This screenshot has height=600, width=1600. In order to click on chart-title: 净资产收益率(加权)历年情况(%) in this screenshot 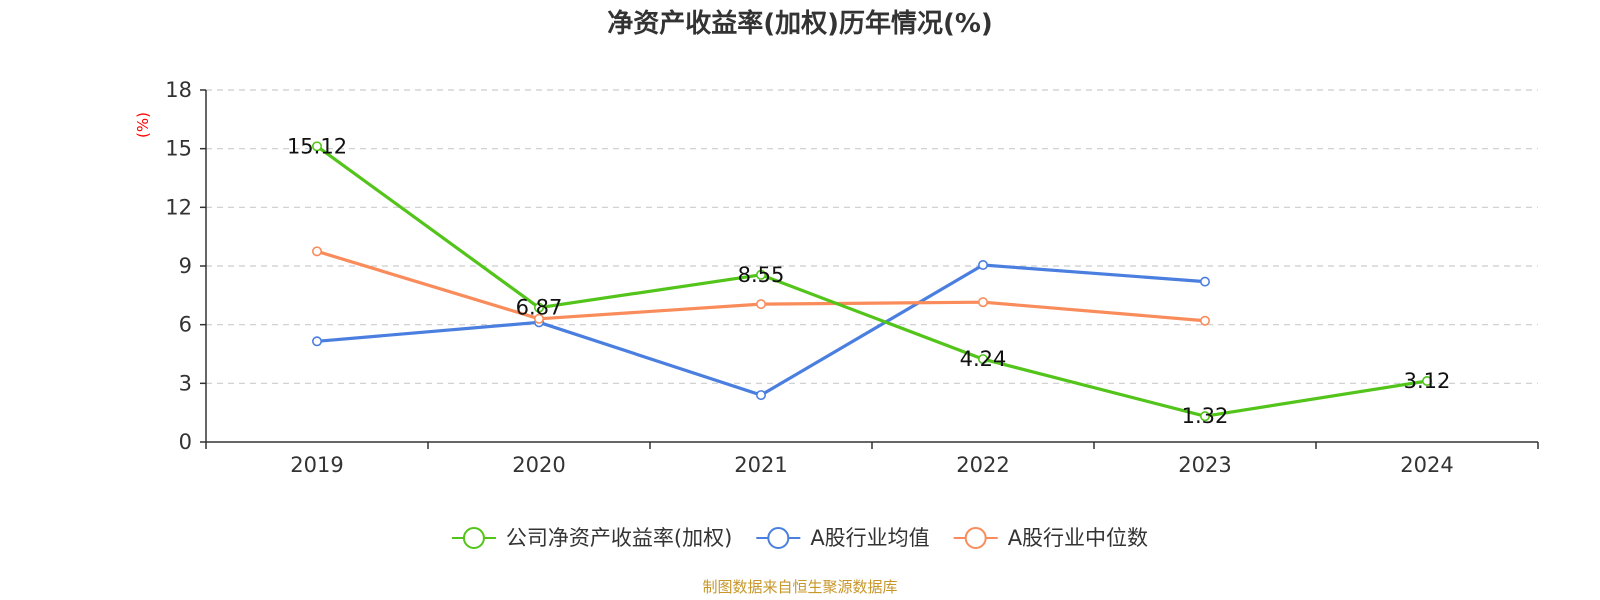, I will do `click(800, 23)`.